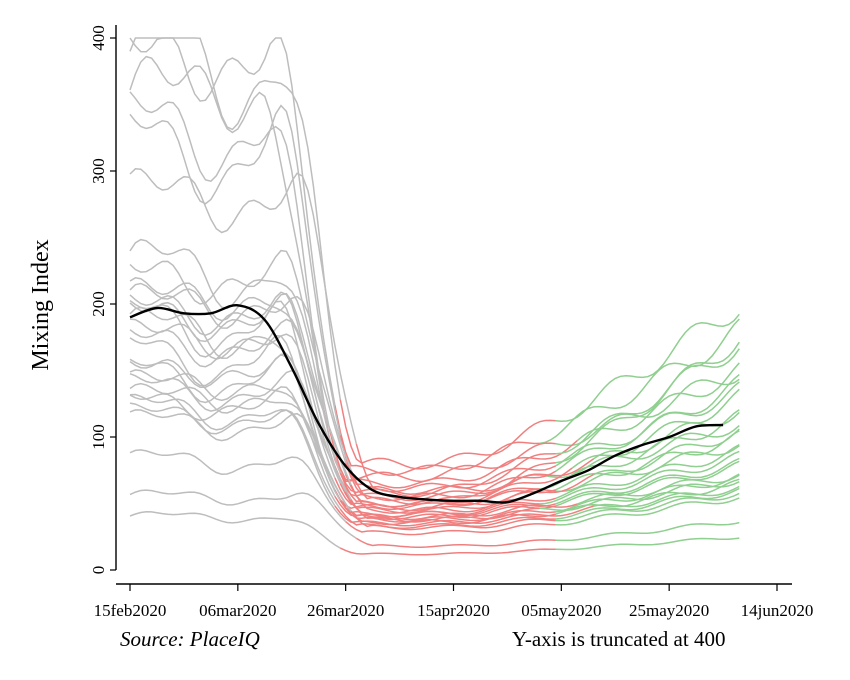  Describe the element at coordinates (41, 304) in the screenshot. I see `y-axis-label: Mixing Index` at that location.